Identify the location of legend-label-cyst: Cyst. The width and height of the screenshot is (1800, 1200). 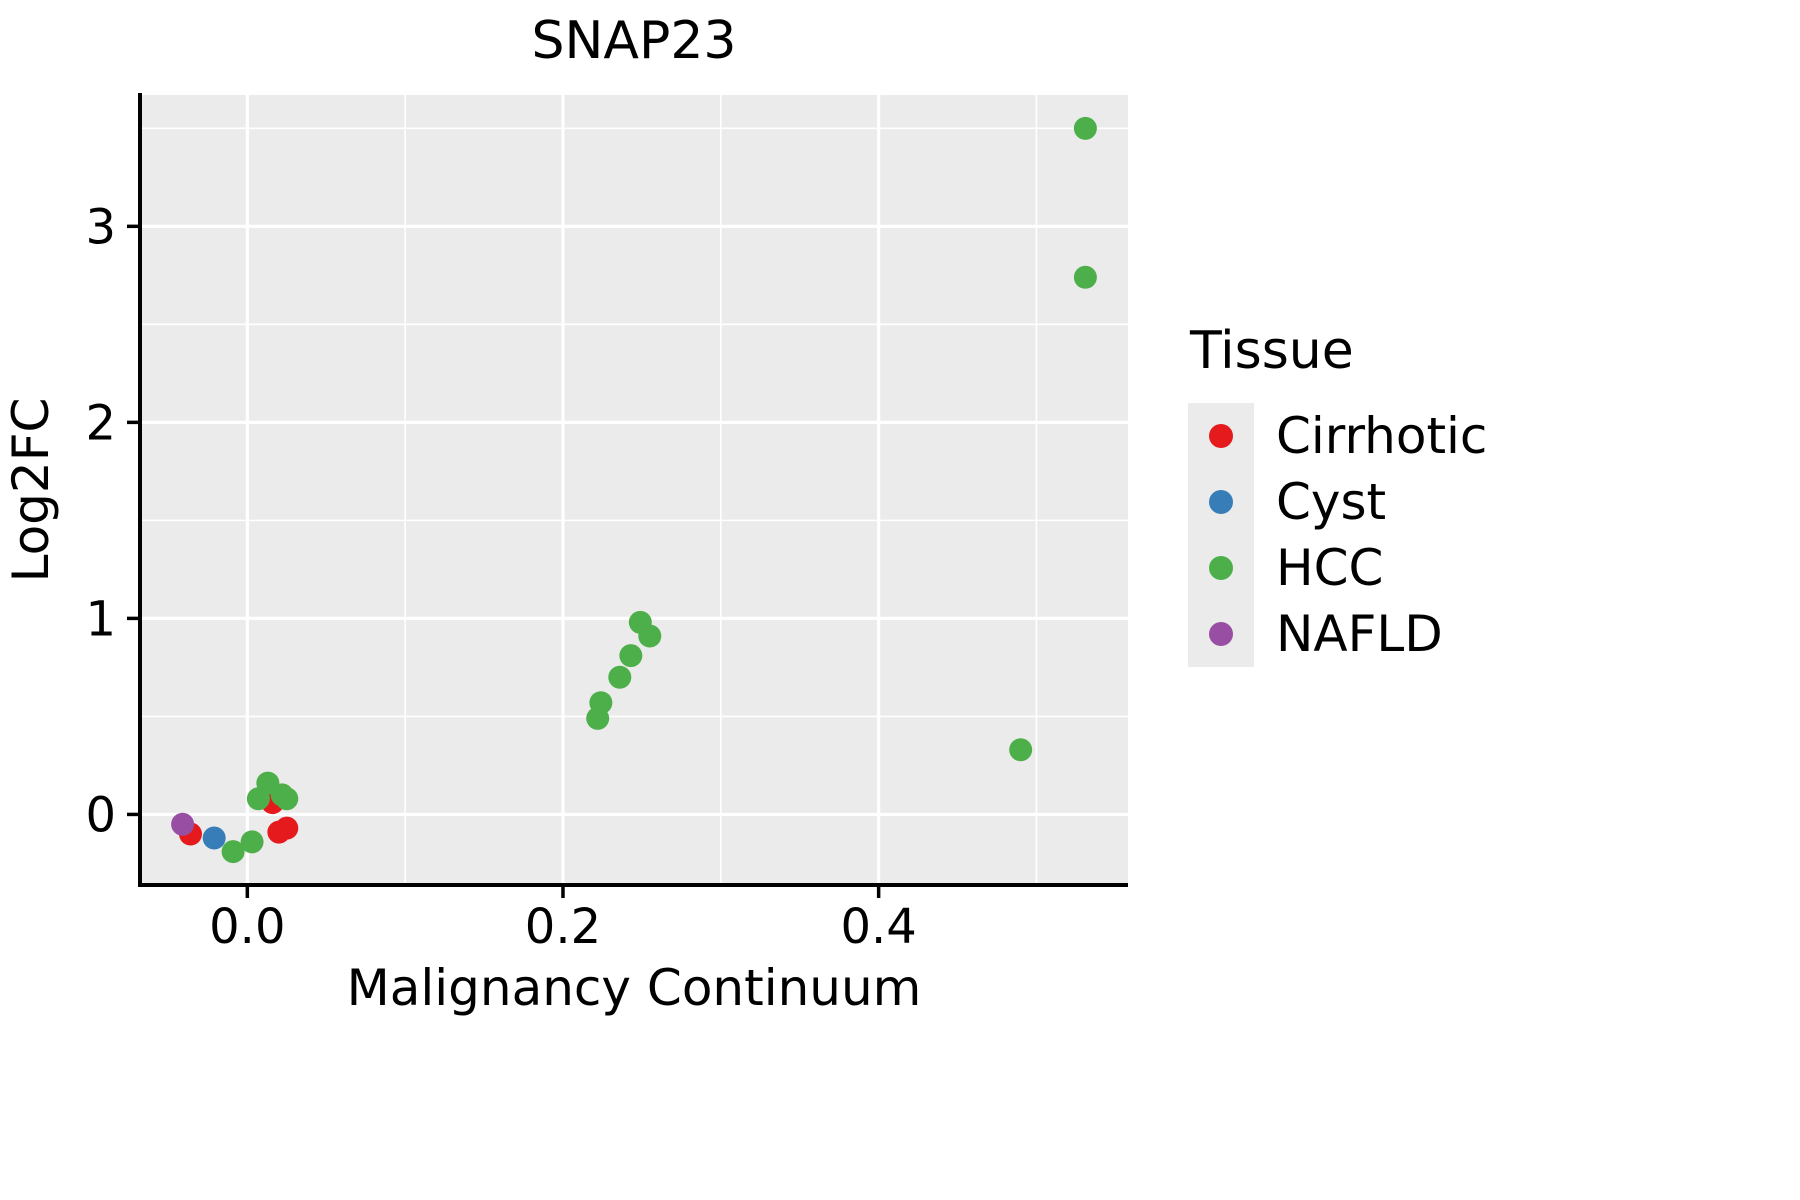
(1331, 502).